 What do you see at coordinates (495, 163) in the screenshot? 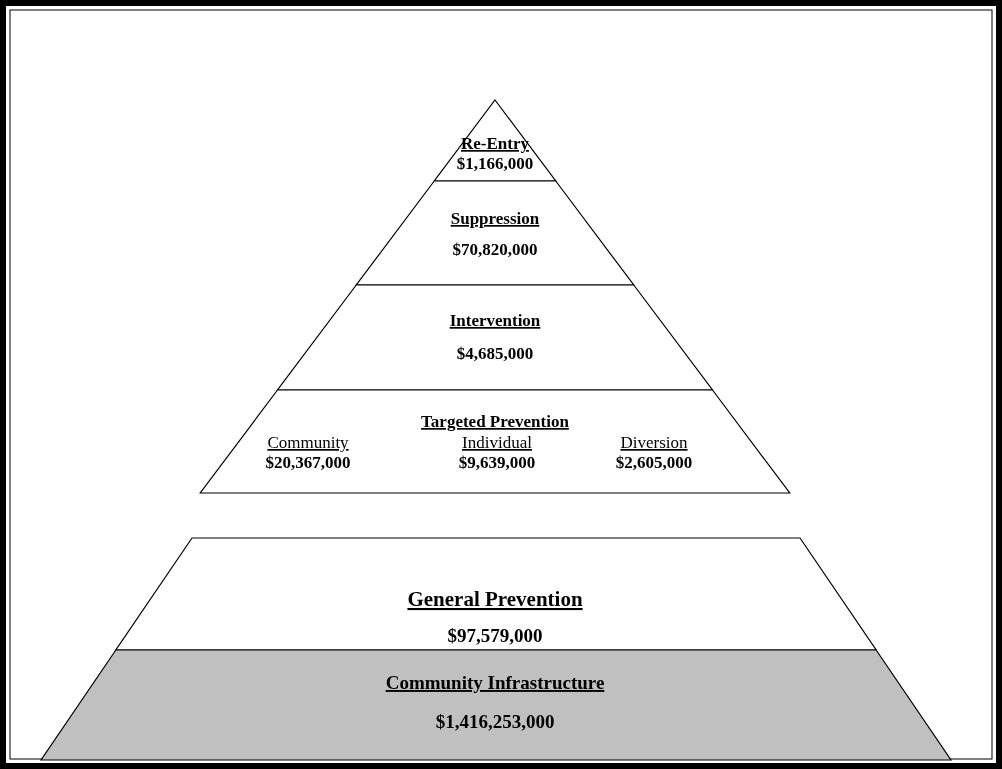
I see `data-label: $1,166,000` at bounding box center [495, 163].